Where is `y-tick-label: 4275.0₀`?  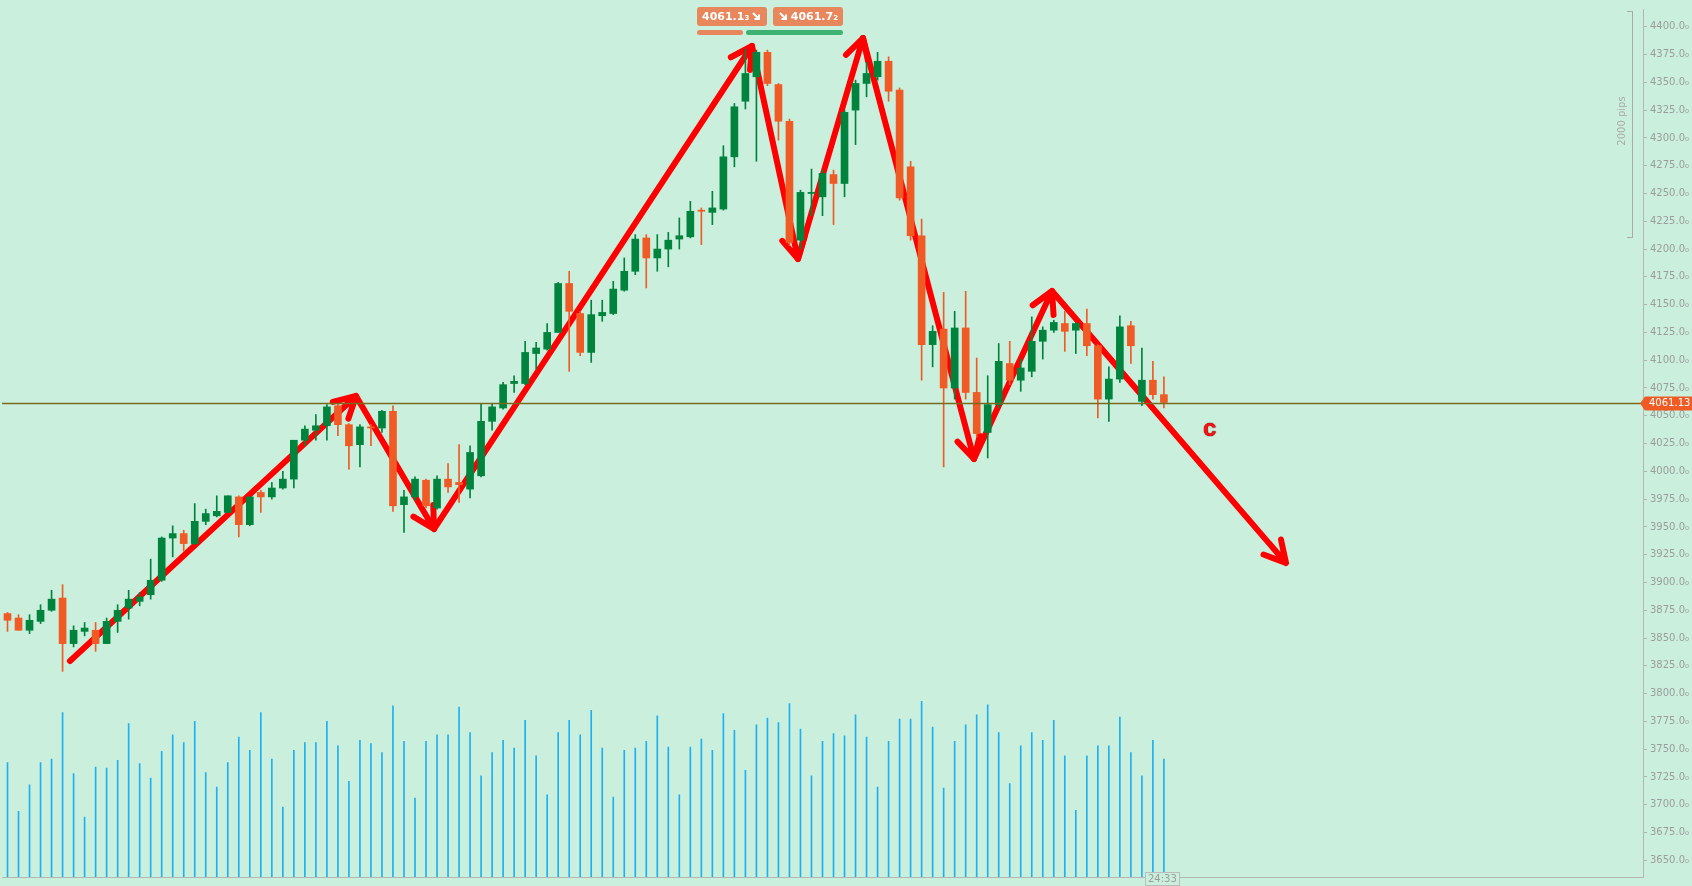
y-tick-label: 4275.0₀ is located at coordinates (1669, 165).